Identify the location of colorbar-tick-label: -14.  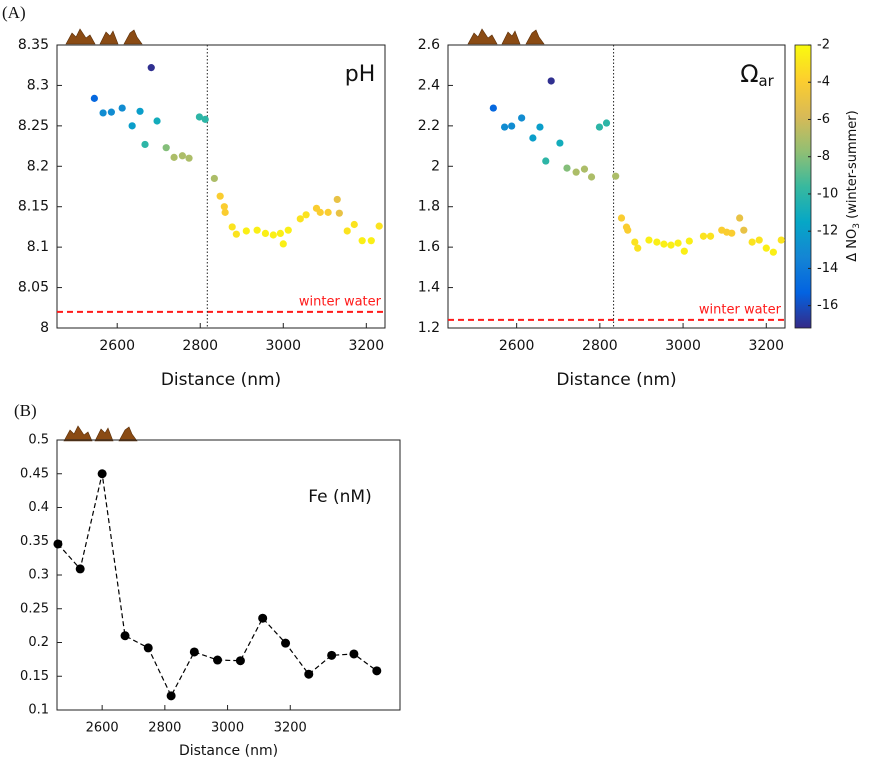
(827, 268).